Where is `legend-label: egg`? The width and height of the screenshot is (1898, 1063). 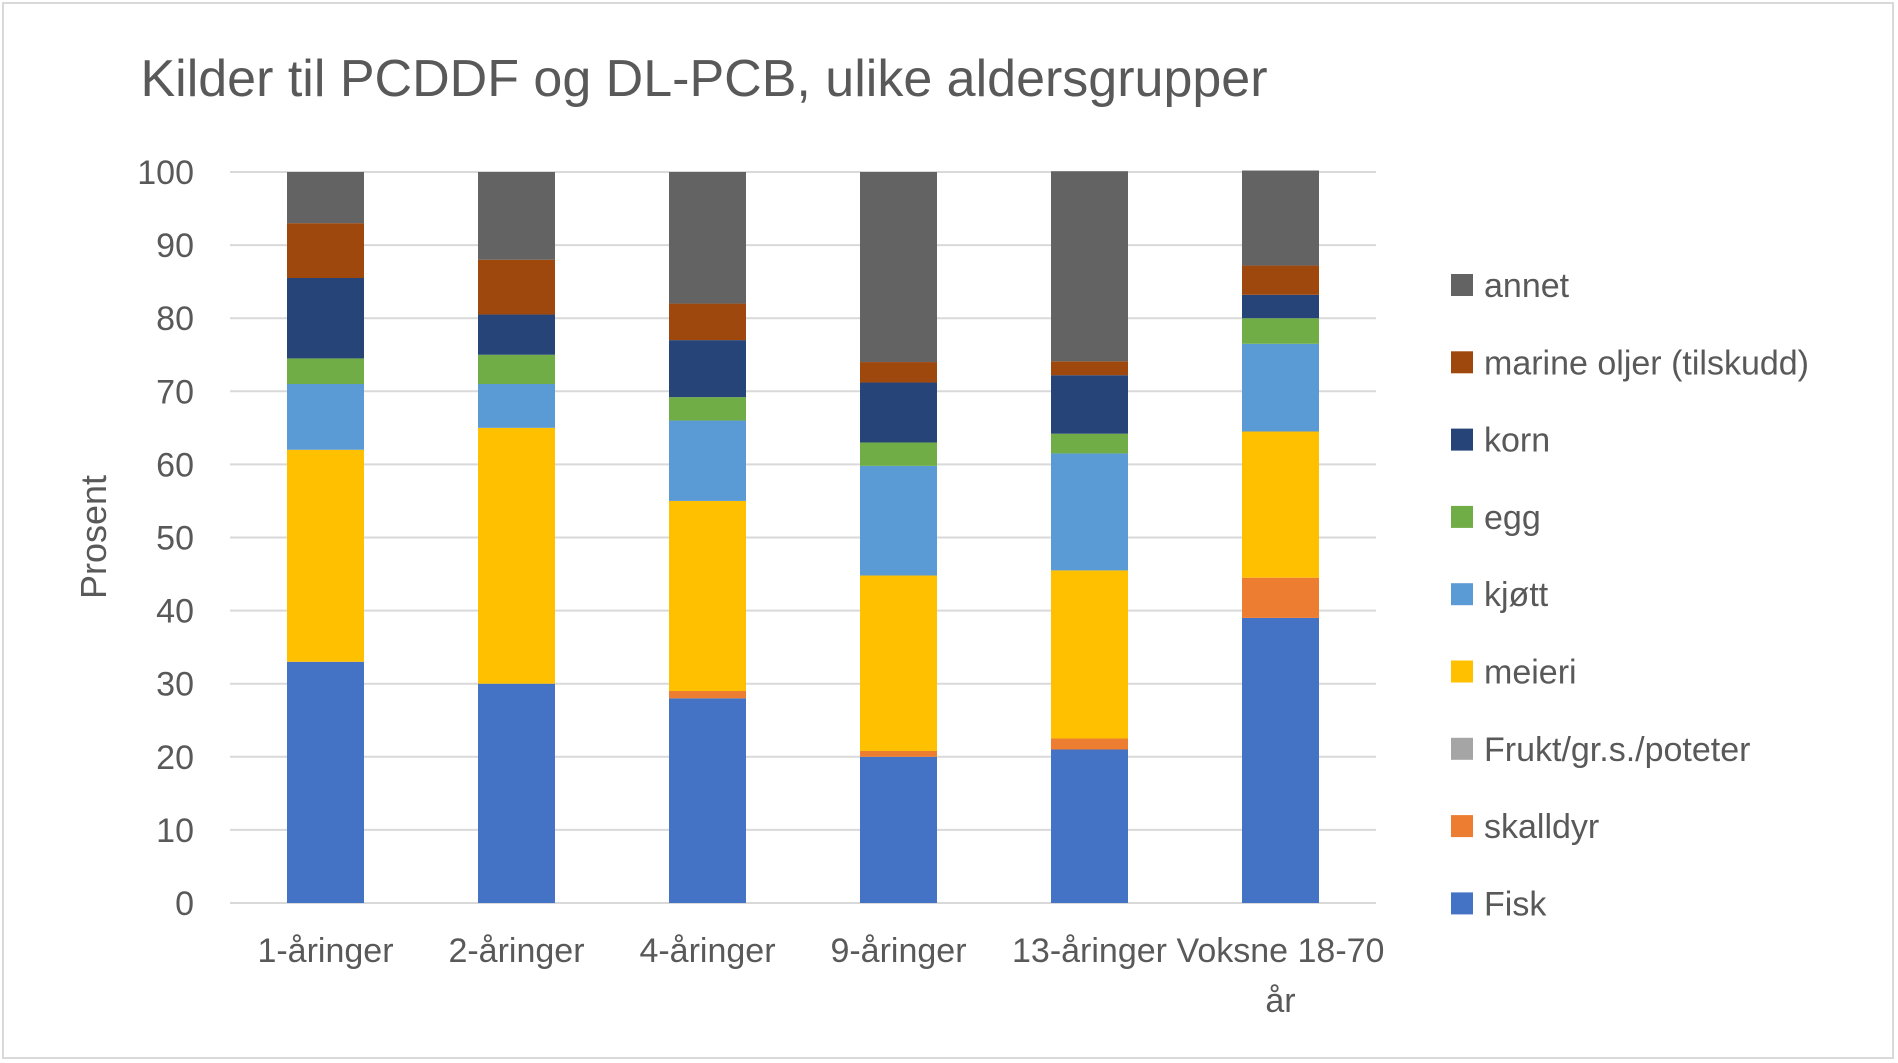
legend-label: egg is located at coordinates (1512, 518).